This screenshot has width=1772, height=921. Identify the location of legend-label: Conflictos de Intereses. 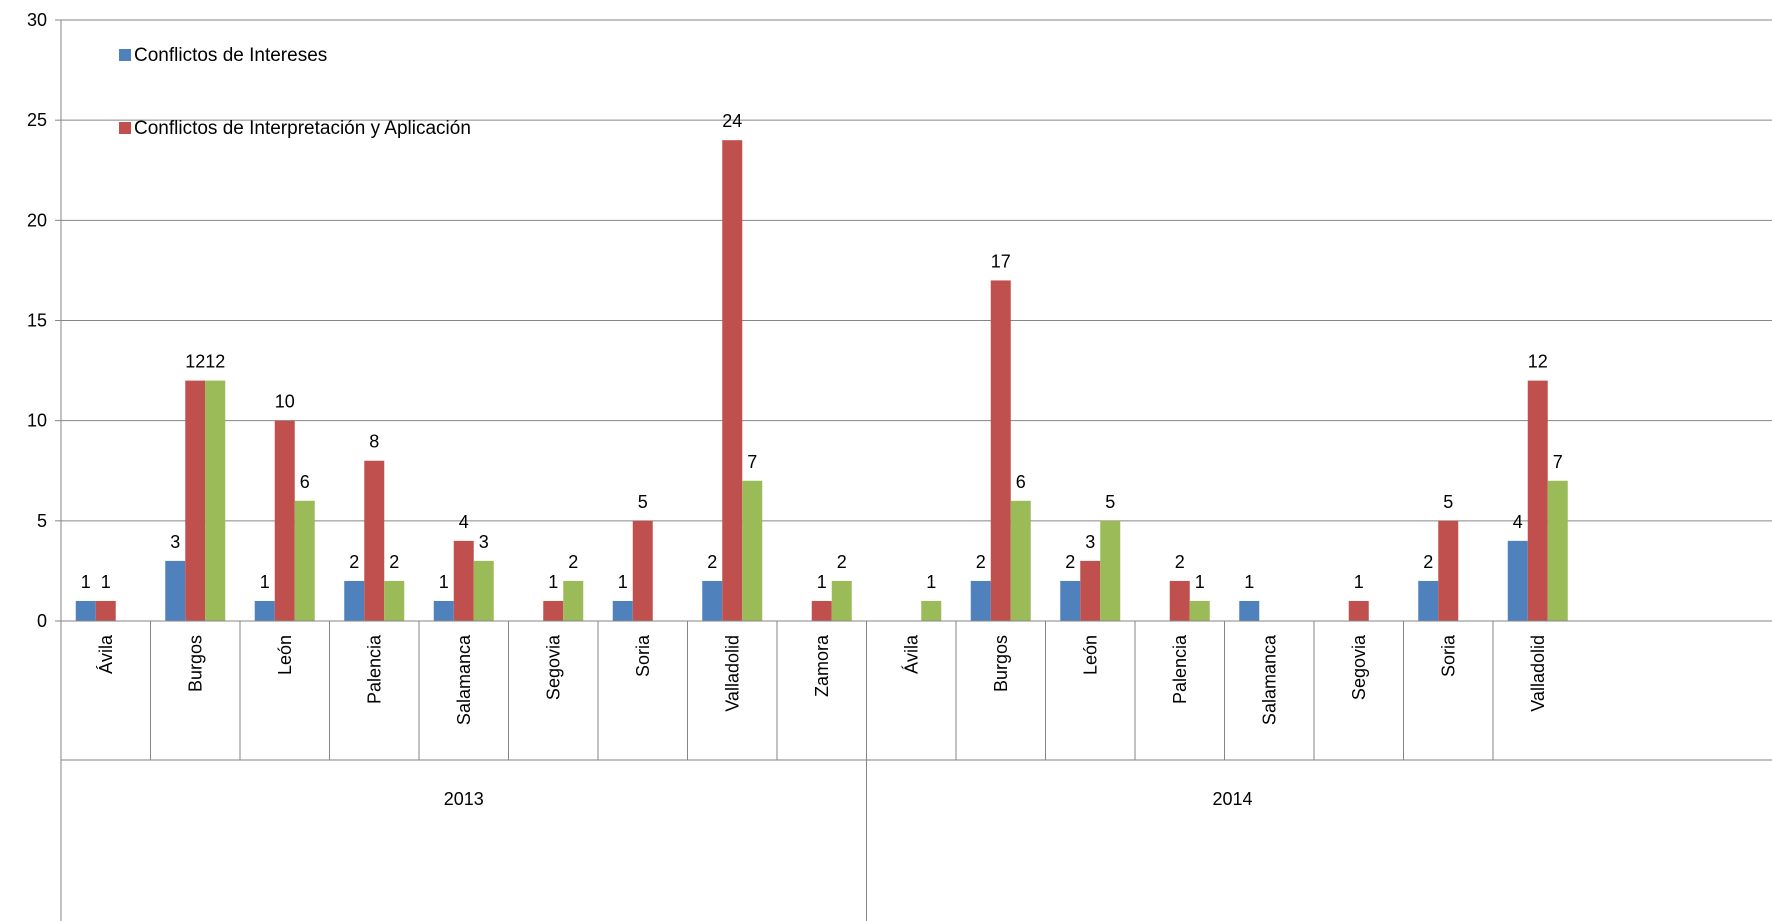
(230, 55).